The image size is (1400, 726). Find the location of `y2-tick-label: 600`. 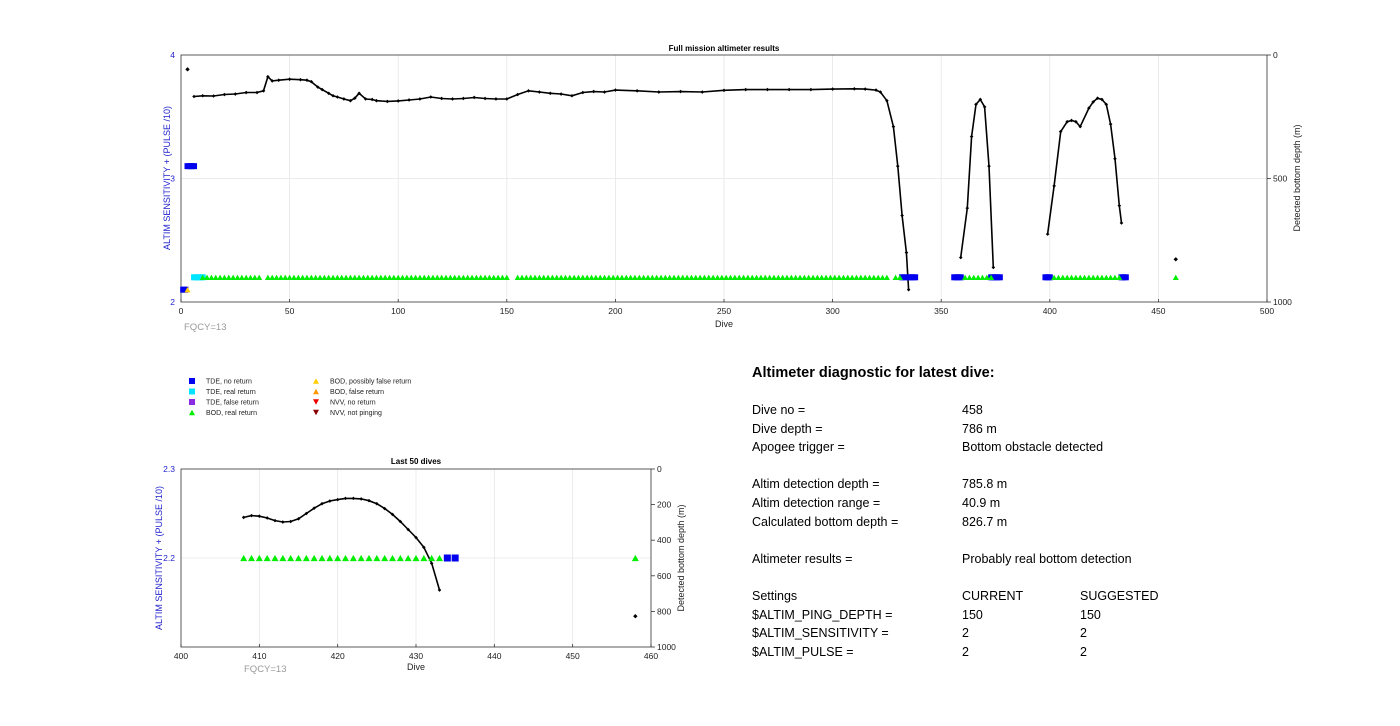

y2-tick-label: 600 is located at coordinates (664, 576).